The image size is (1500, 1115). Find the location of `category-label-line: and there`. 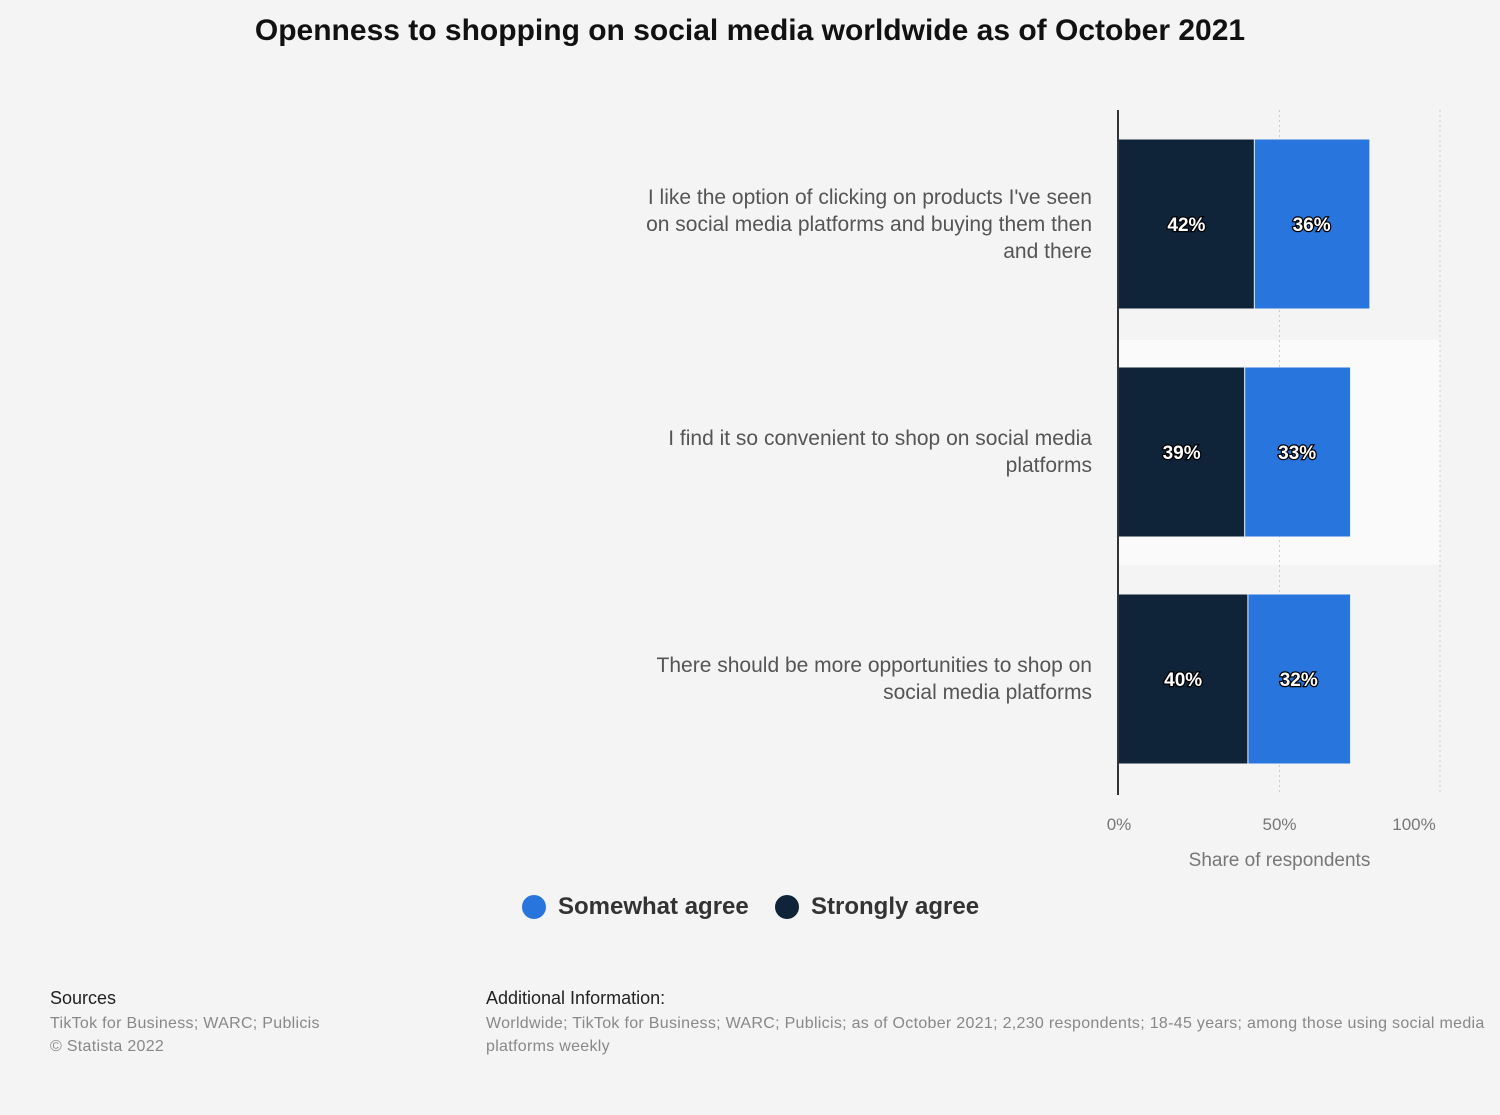

category-label-line: and there is located at coordinates (1047, 251).